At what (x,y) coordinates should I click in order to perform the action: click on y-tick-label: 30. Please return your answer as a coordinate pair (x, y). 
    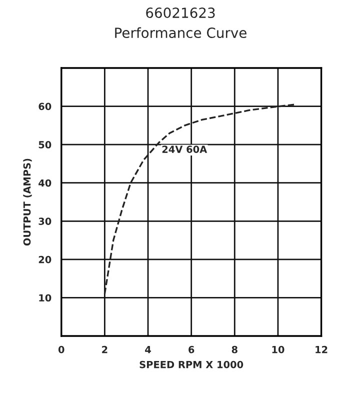
    Looking at the image, I should click on (45, 221).